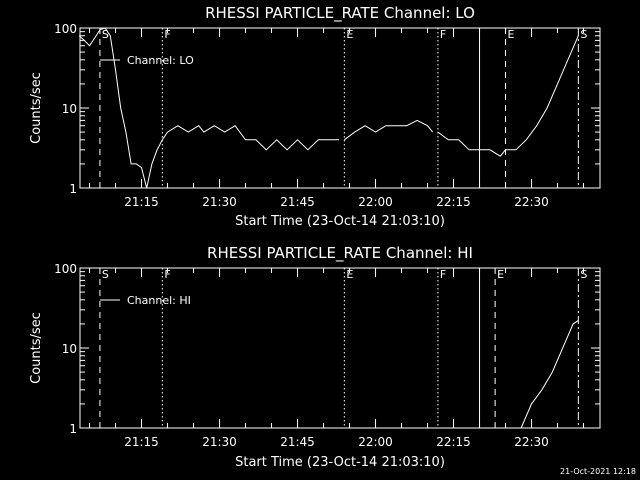  Describe the element at coordinates (159, 300) in the screenshot. I see `legend-label: Channel: HI` at that location.